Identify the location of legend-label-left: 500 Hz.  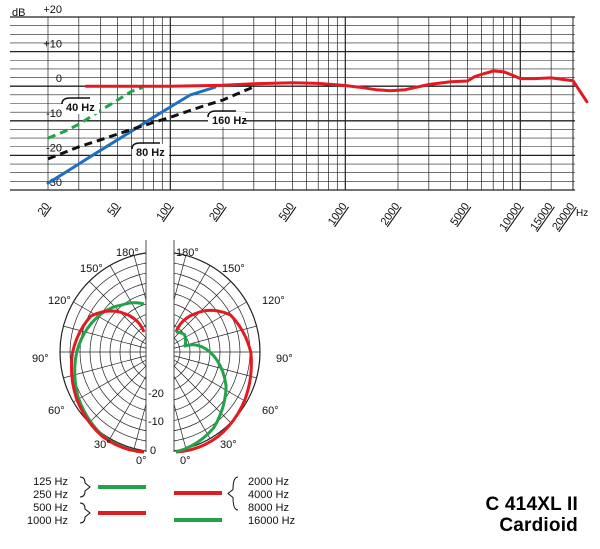
(50, 508).